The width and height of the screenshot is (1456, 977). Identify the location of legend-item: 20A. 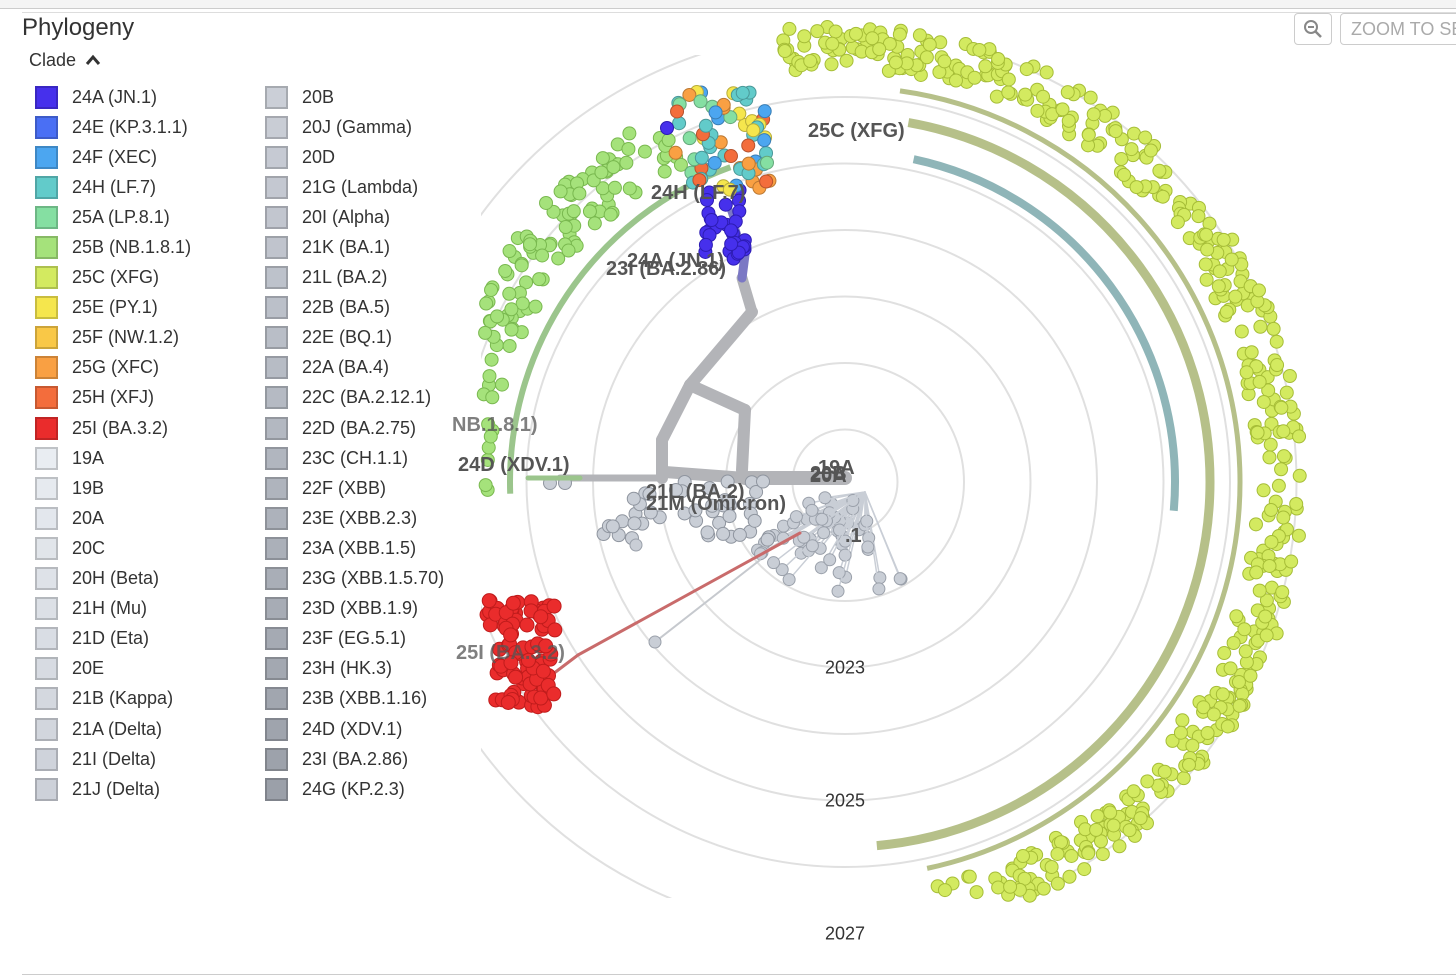
(113, 518).